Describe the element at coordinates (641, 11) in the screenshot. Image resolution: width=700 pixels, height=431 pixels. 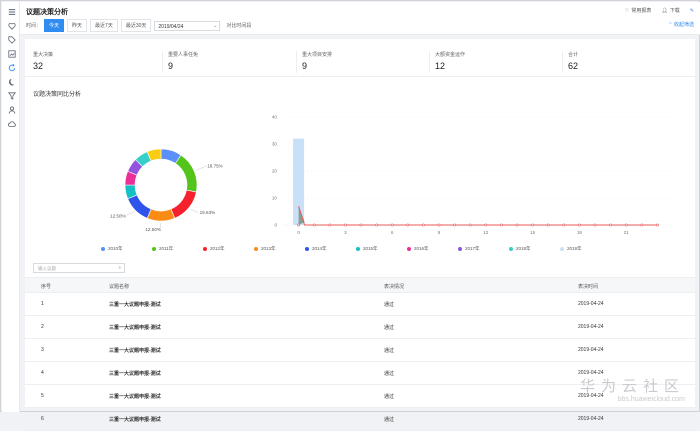
I see `favorite-report-label: 常用报表` at that location.